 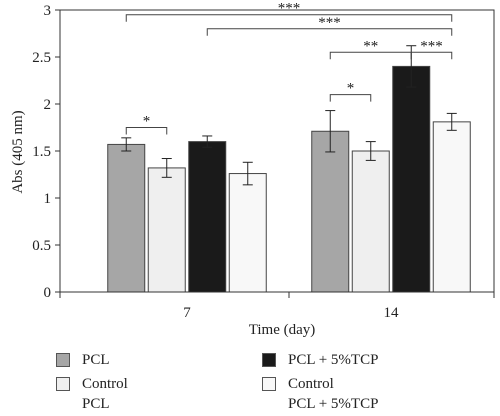 I want to click on y-tick-label: 1.5, so click(x=41, y=152).